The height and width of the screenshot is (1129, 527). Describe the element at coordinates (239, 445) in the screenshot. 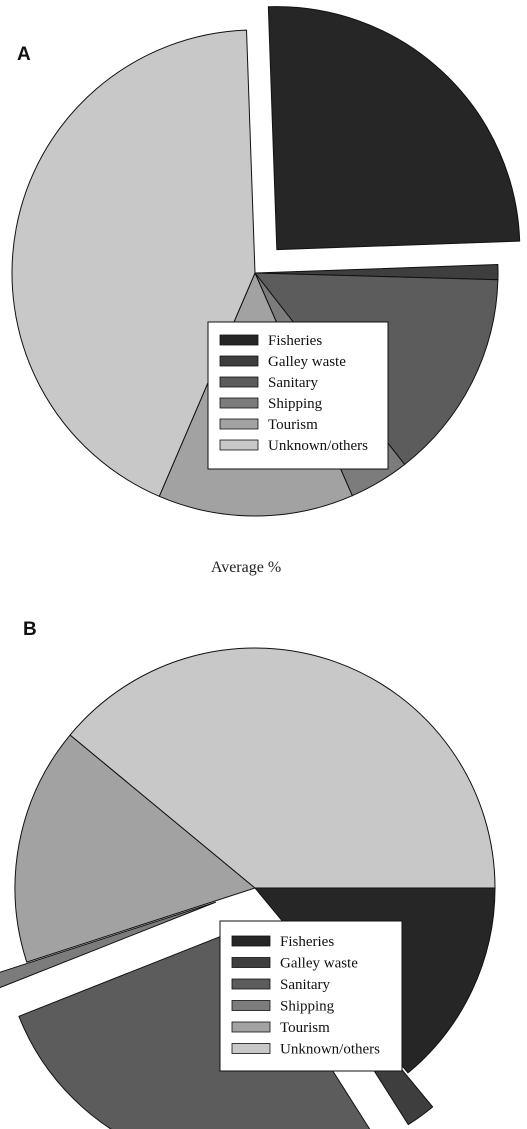

I see `legend-swatch-unknown-others-a` at that location.